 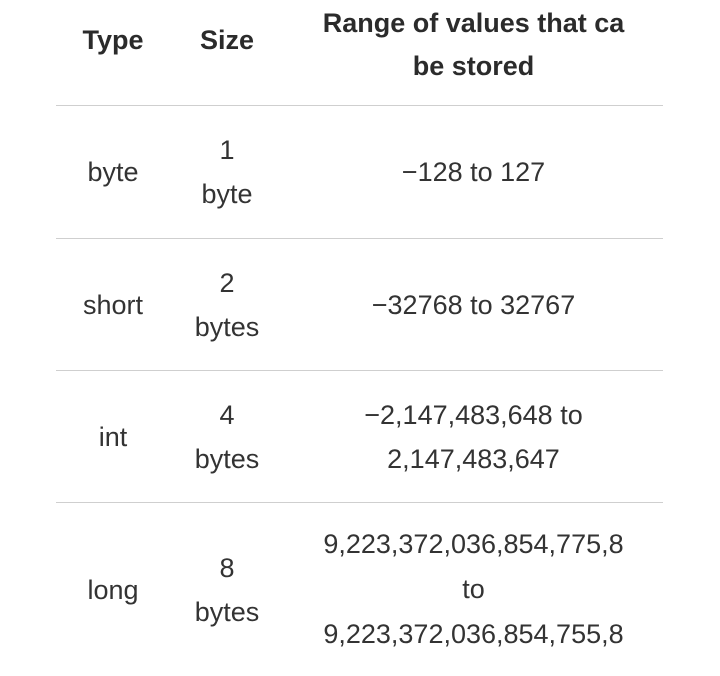 I want to click on range-line: 9,223,372,036,854,775,8, so click(x=473, y=544).